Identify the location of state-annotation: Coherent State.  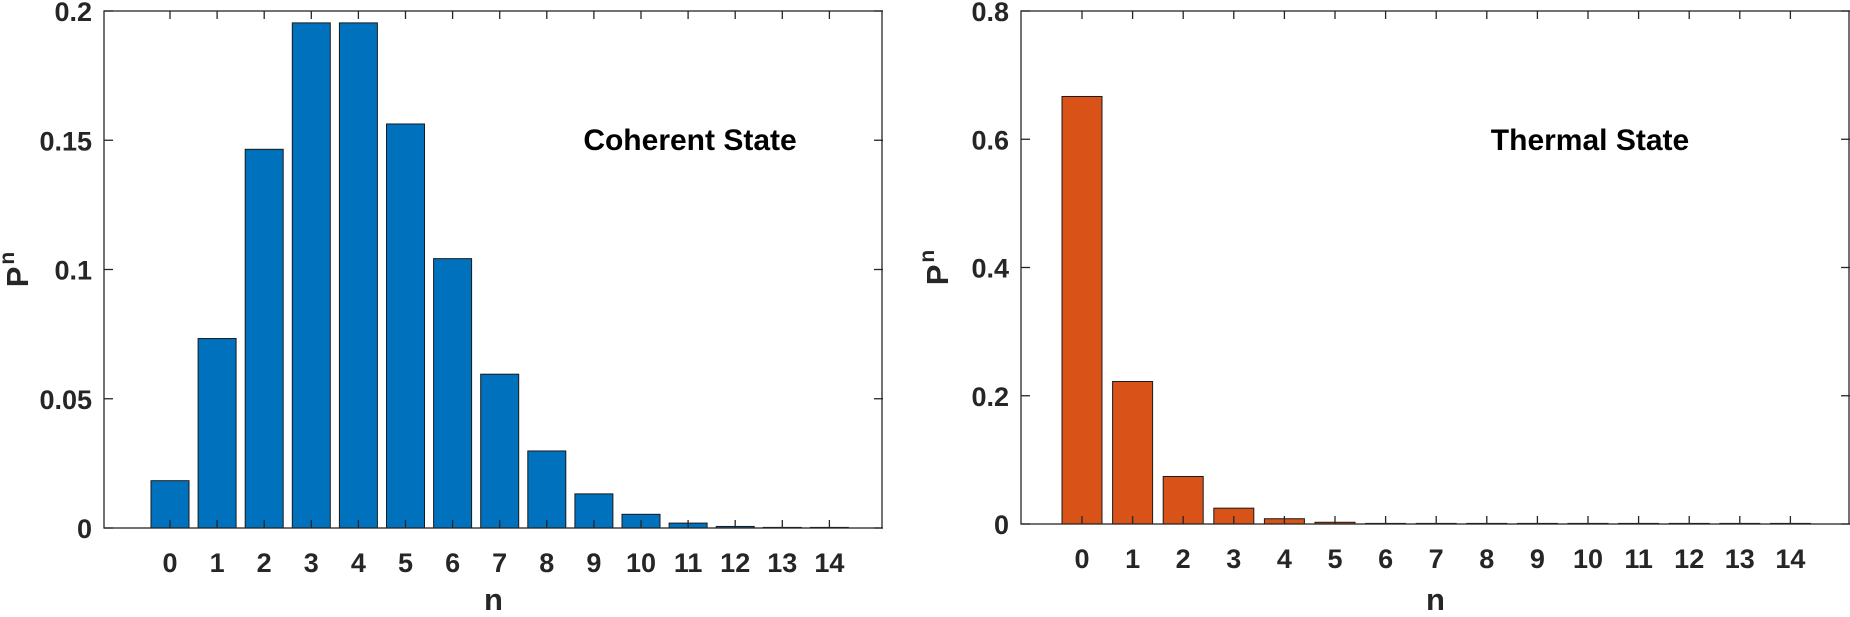
(689, 140).